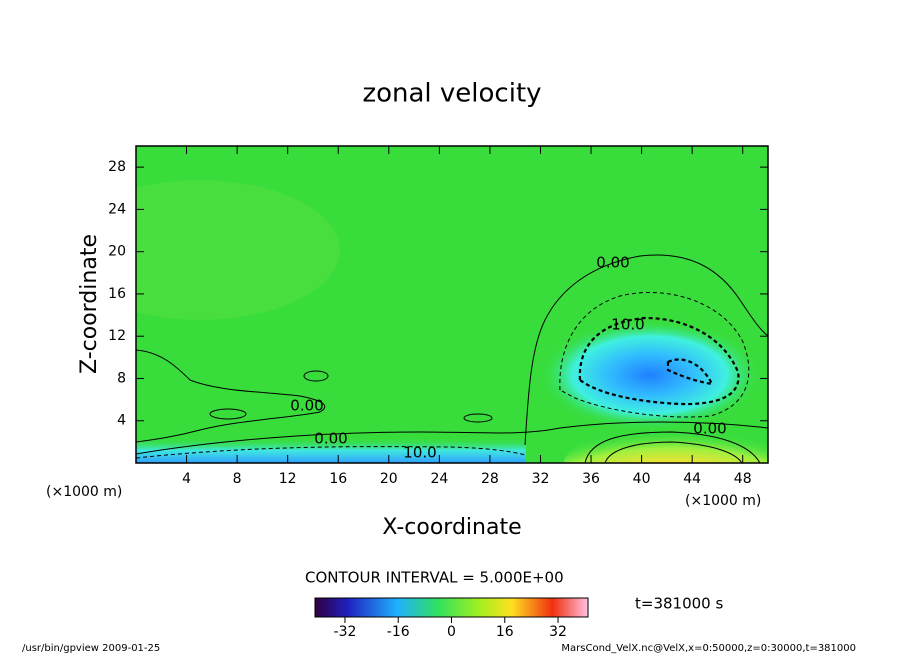  I want to click on colorbar-tick-label: 16, so click(505, 632).